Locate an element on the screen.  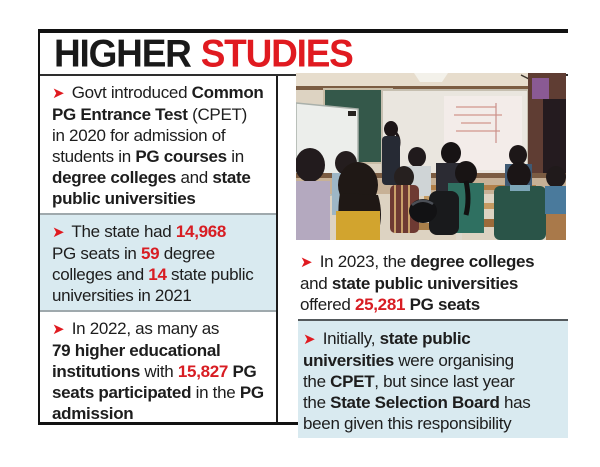
title-bar: HIGHER STUDIES is located at coordinates (304, 54).